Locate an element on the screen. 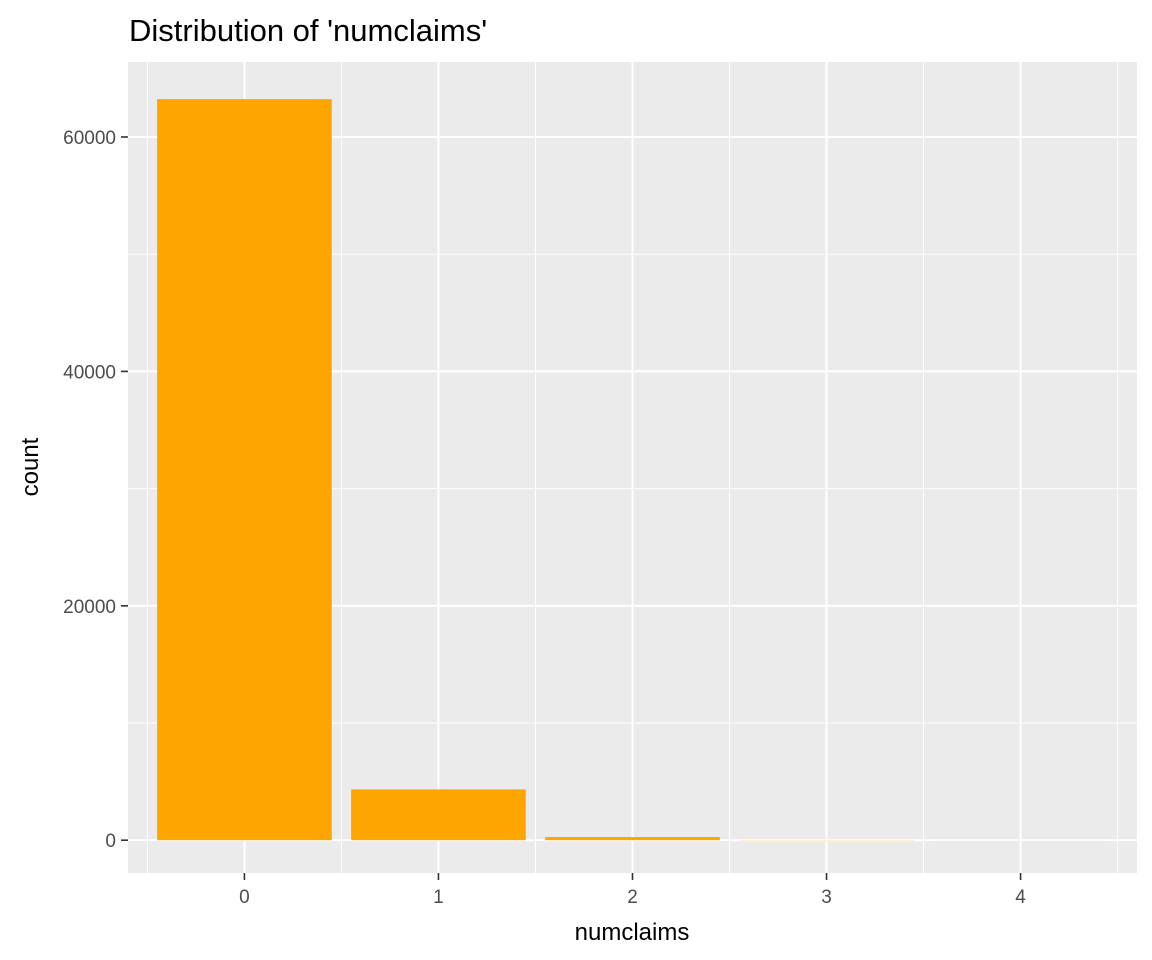  y-tick-label: 60000 is located at coordinates (89, 138).